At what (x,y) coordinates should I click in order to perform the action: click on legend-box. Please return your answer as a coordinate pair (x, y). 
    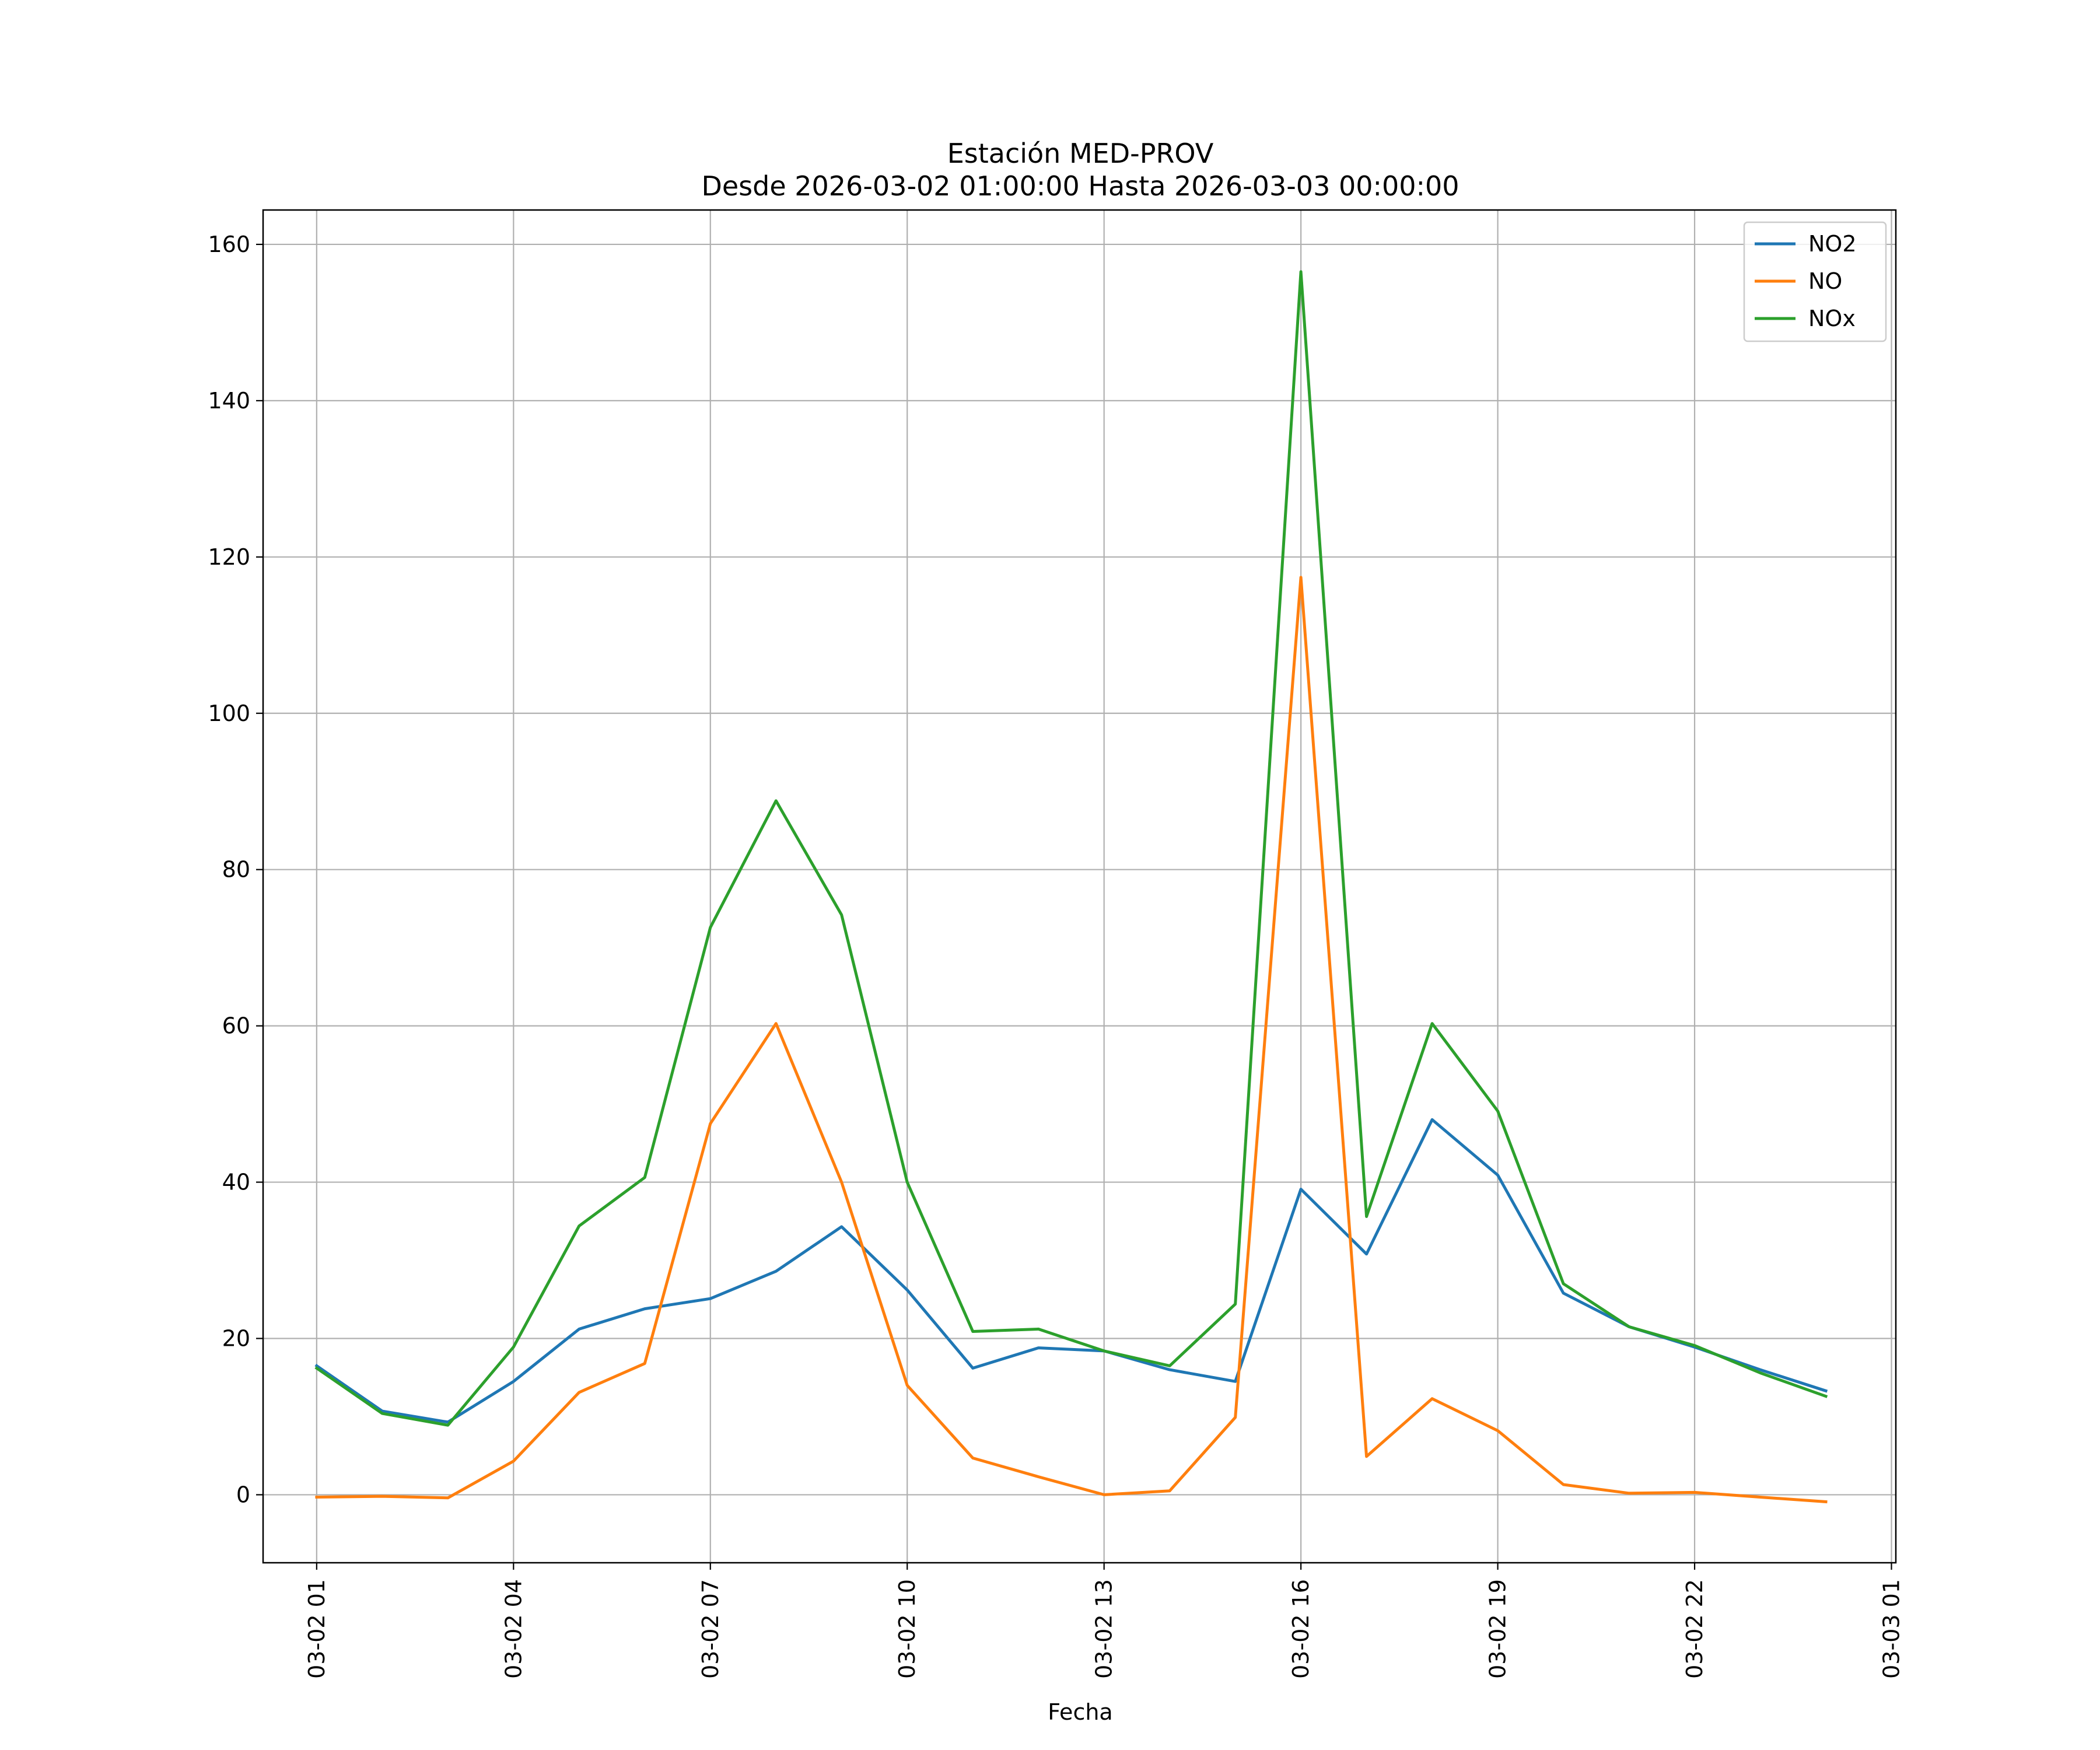
    Looking at the image, I should click on (1815, 281).